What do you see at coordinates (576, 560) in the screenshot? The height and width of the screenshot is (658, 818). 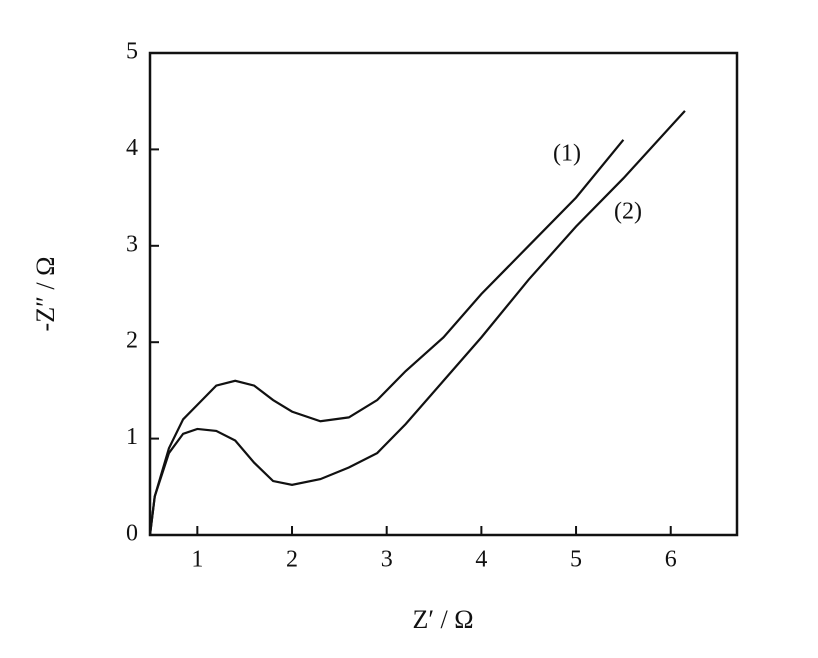 I see `x-tick-label: 5` at bounding box center [576, 560].